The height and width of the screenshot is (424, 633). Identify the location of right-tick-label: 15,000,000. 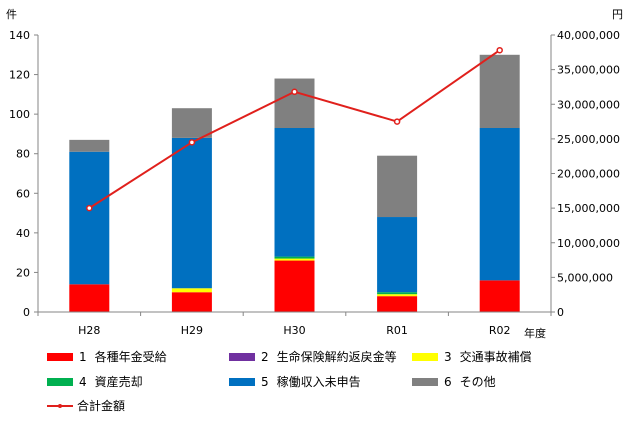
(588, 208).